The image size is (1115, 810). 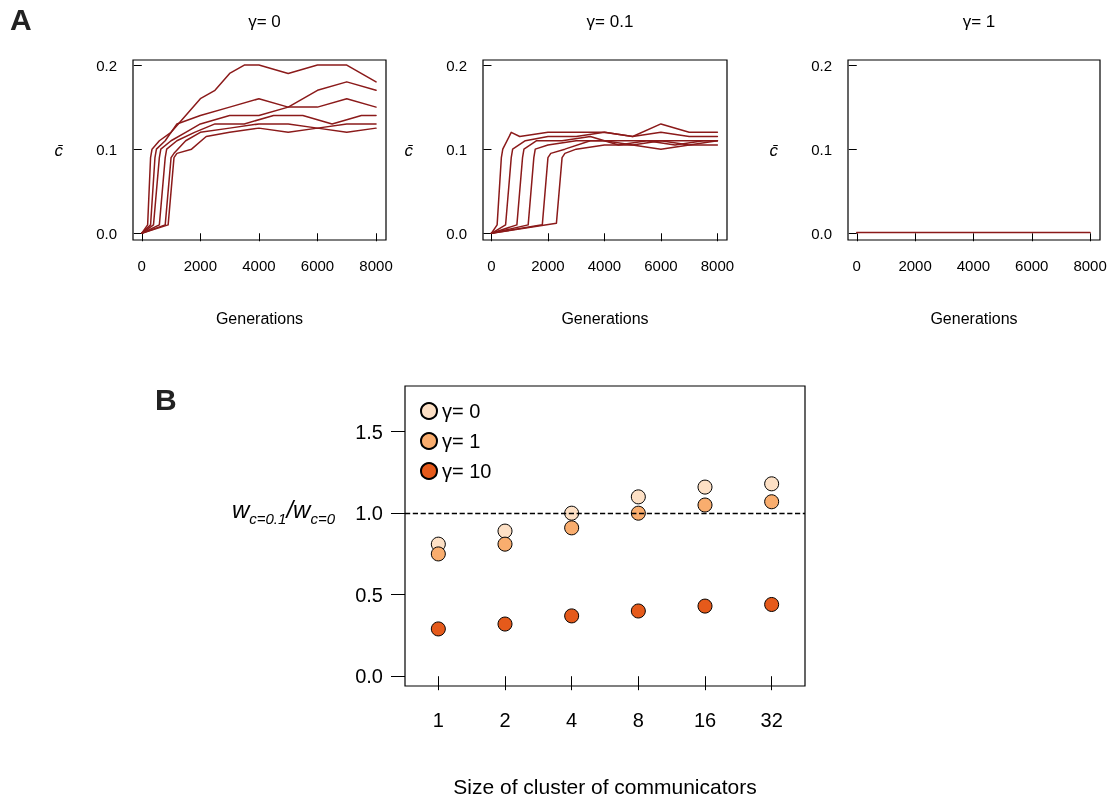 I want to click on chart-title: γ= 1, so click(x=979, y=21).